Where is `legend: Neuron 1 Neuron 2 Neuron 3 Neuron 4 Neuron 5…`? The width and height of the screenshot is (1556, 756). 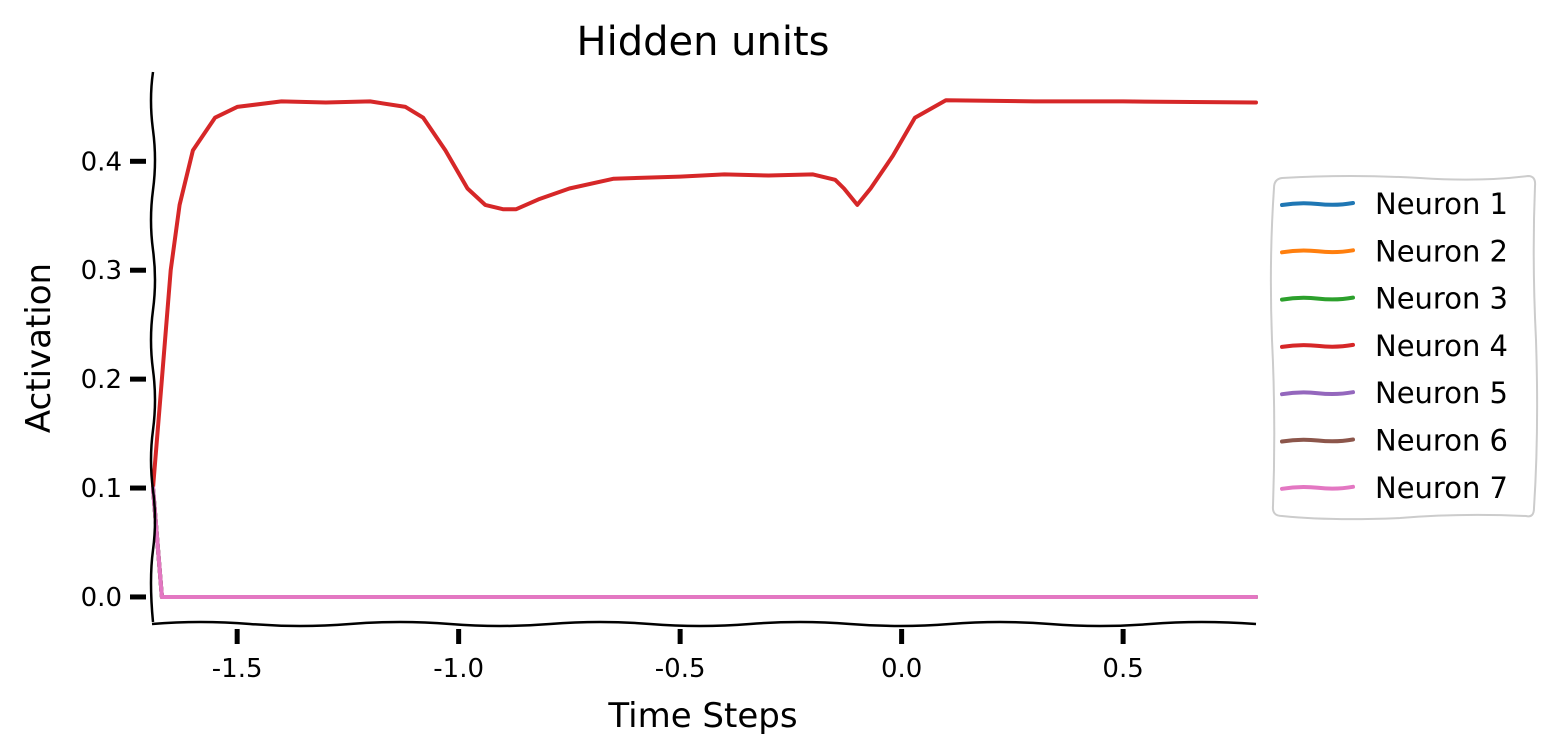
legend: Neuron 1 Neuron 2 Neuron 3 Neuron 4 Neuron 5… is located at coordinates (1404, 347).